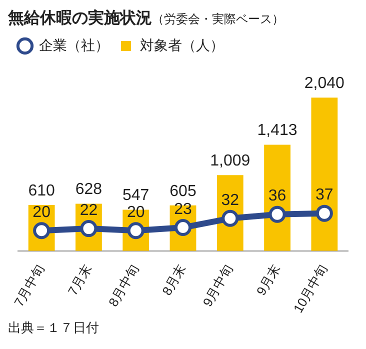  I want to click on x-tick-label: 9月中旬, so click(218, 286).